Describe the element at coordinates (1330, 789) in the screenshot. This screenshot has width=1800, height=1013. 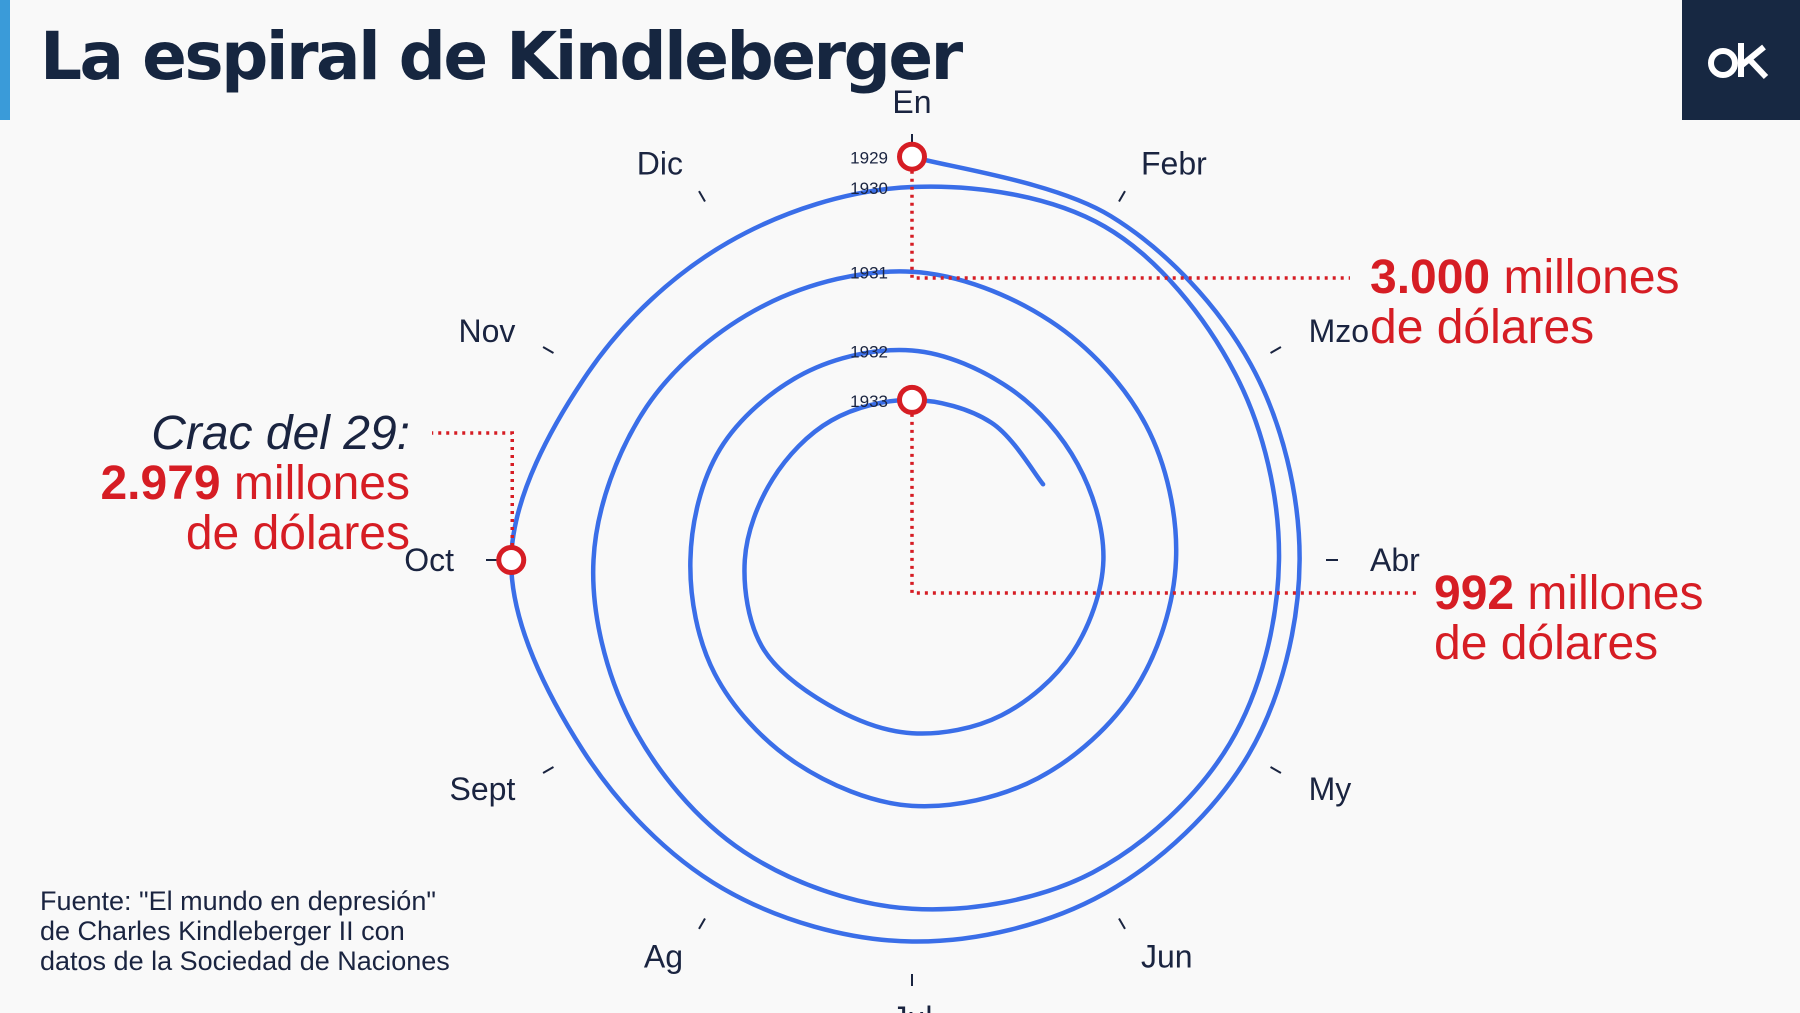
I see `month-label: My` at that location.